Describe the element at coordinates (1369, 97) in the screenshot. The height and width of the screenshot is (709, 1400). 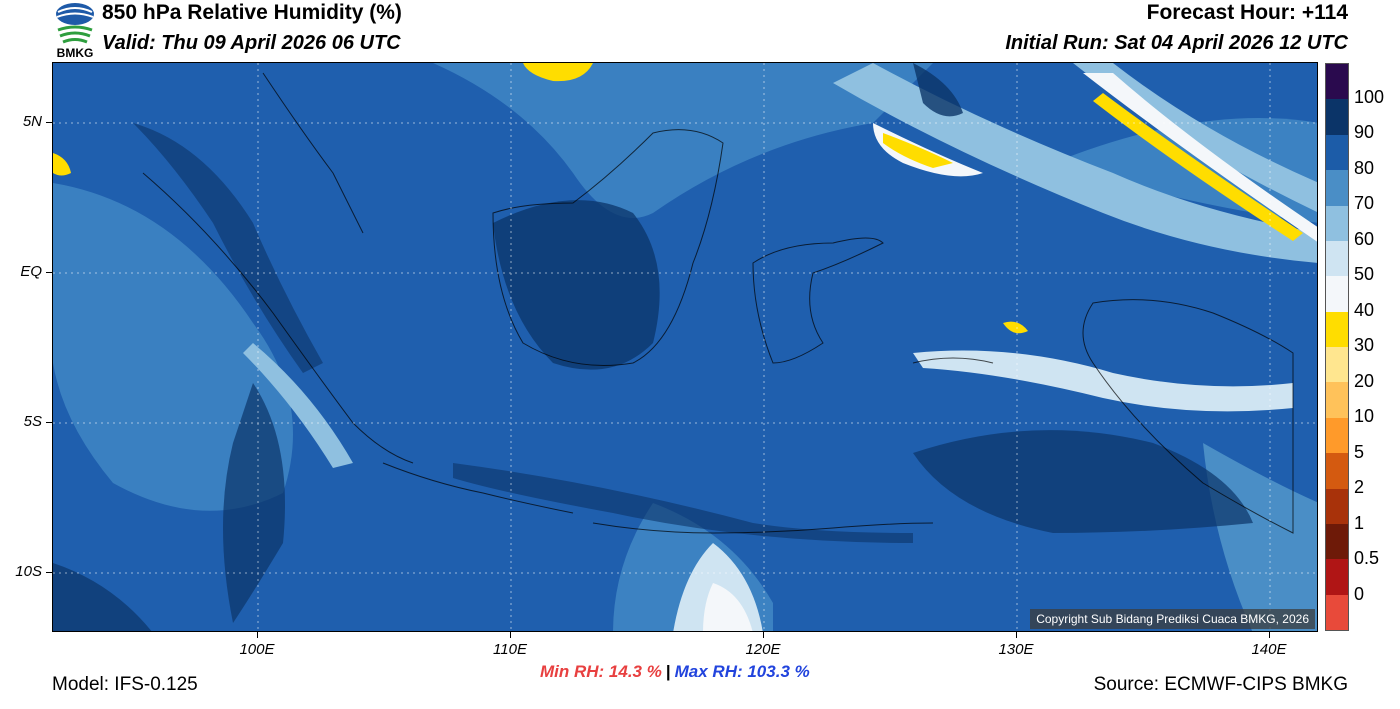
I see `colorbar-label: 100` at that location.